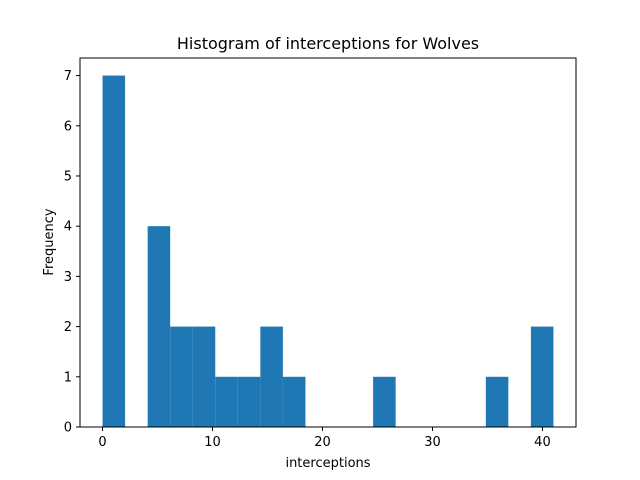  I want to click on y-tick-label: 7, so click(68, 76).